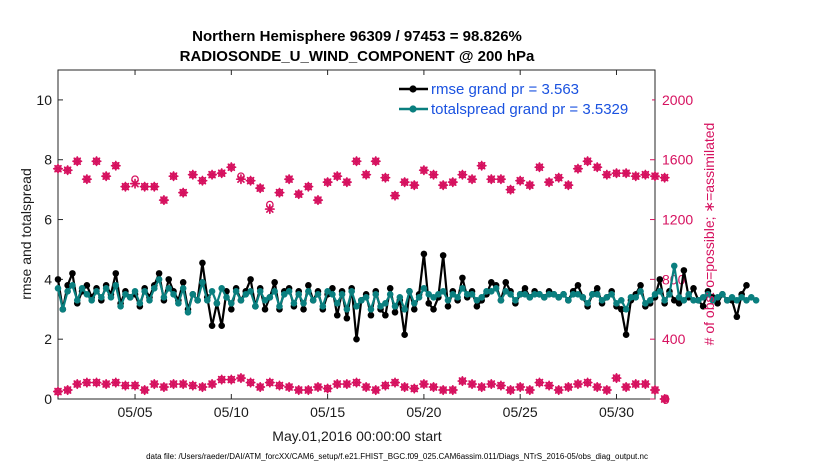 Image resolution: width=830 pixels, height=470 pixels. Describe the element at coordinates (505, 89) in the screenshot. I see `legend-rmse-label: rmse grand pr = 3.563` at that location.